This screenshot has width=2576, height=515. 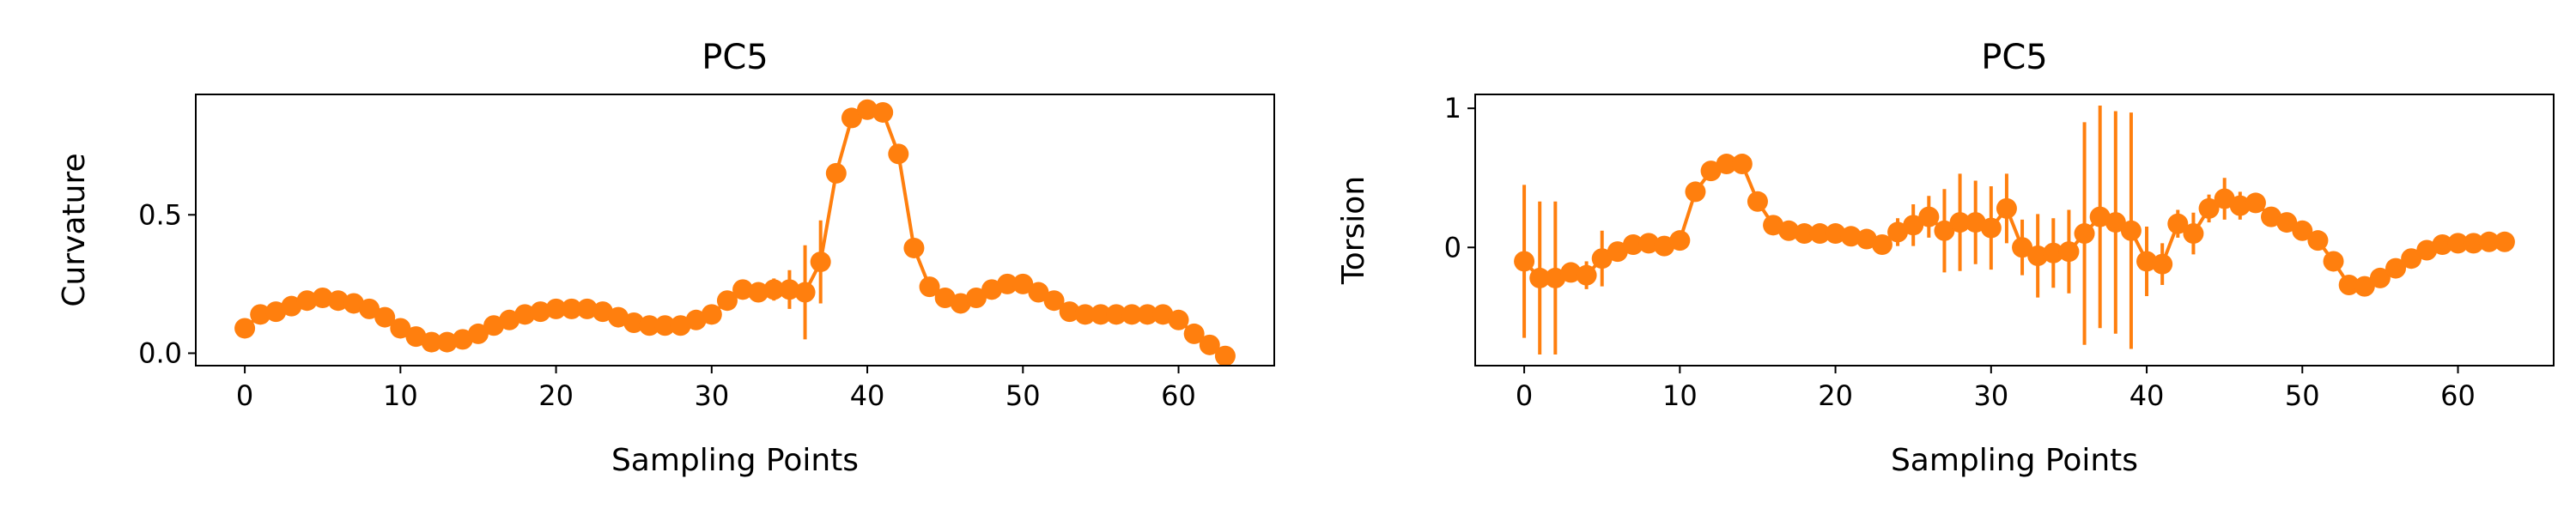 What do you see at coordinates (1452, 247) in the screenshot?
I see `torsion-y-tick-label: 0` at bounding box center [1452, 247].